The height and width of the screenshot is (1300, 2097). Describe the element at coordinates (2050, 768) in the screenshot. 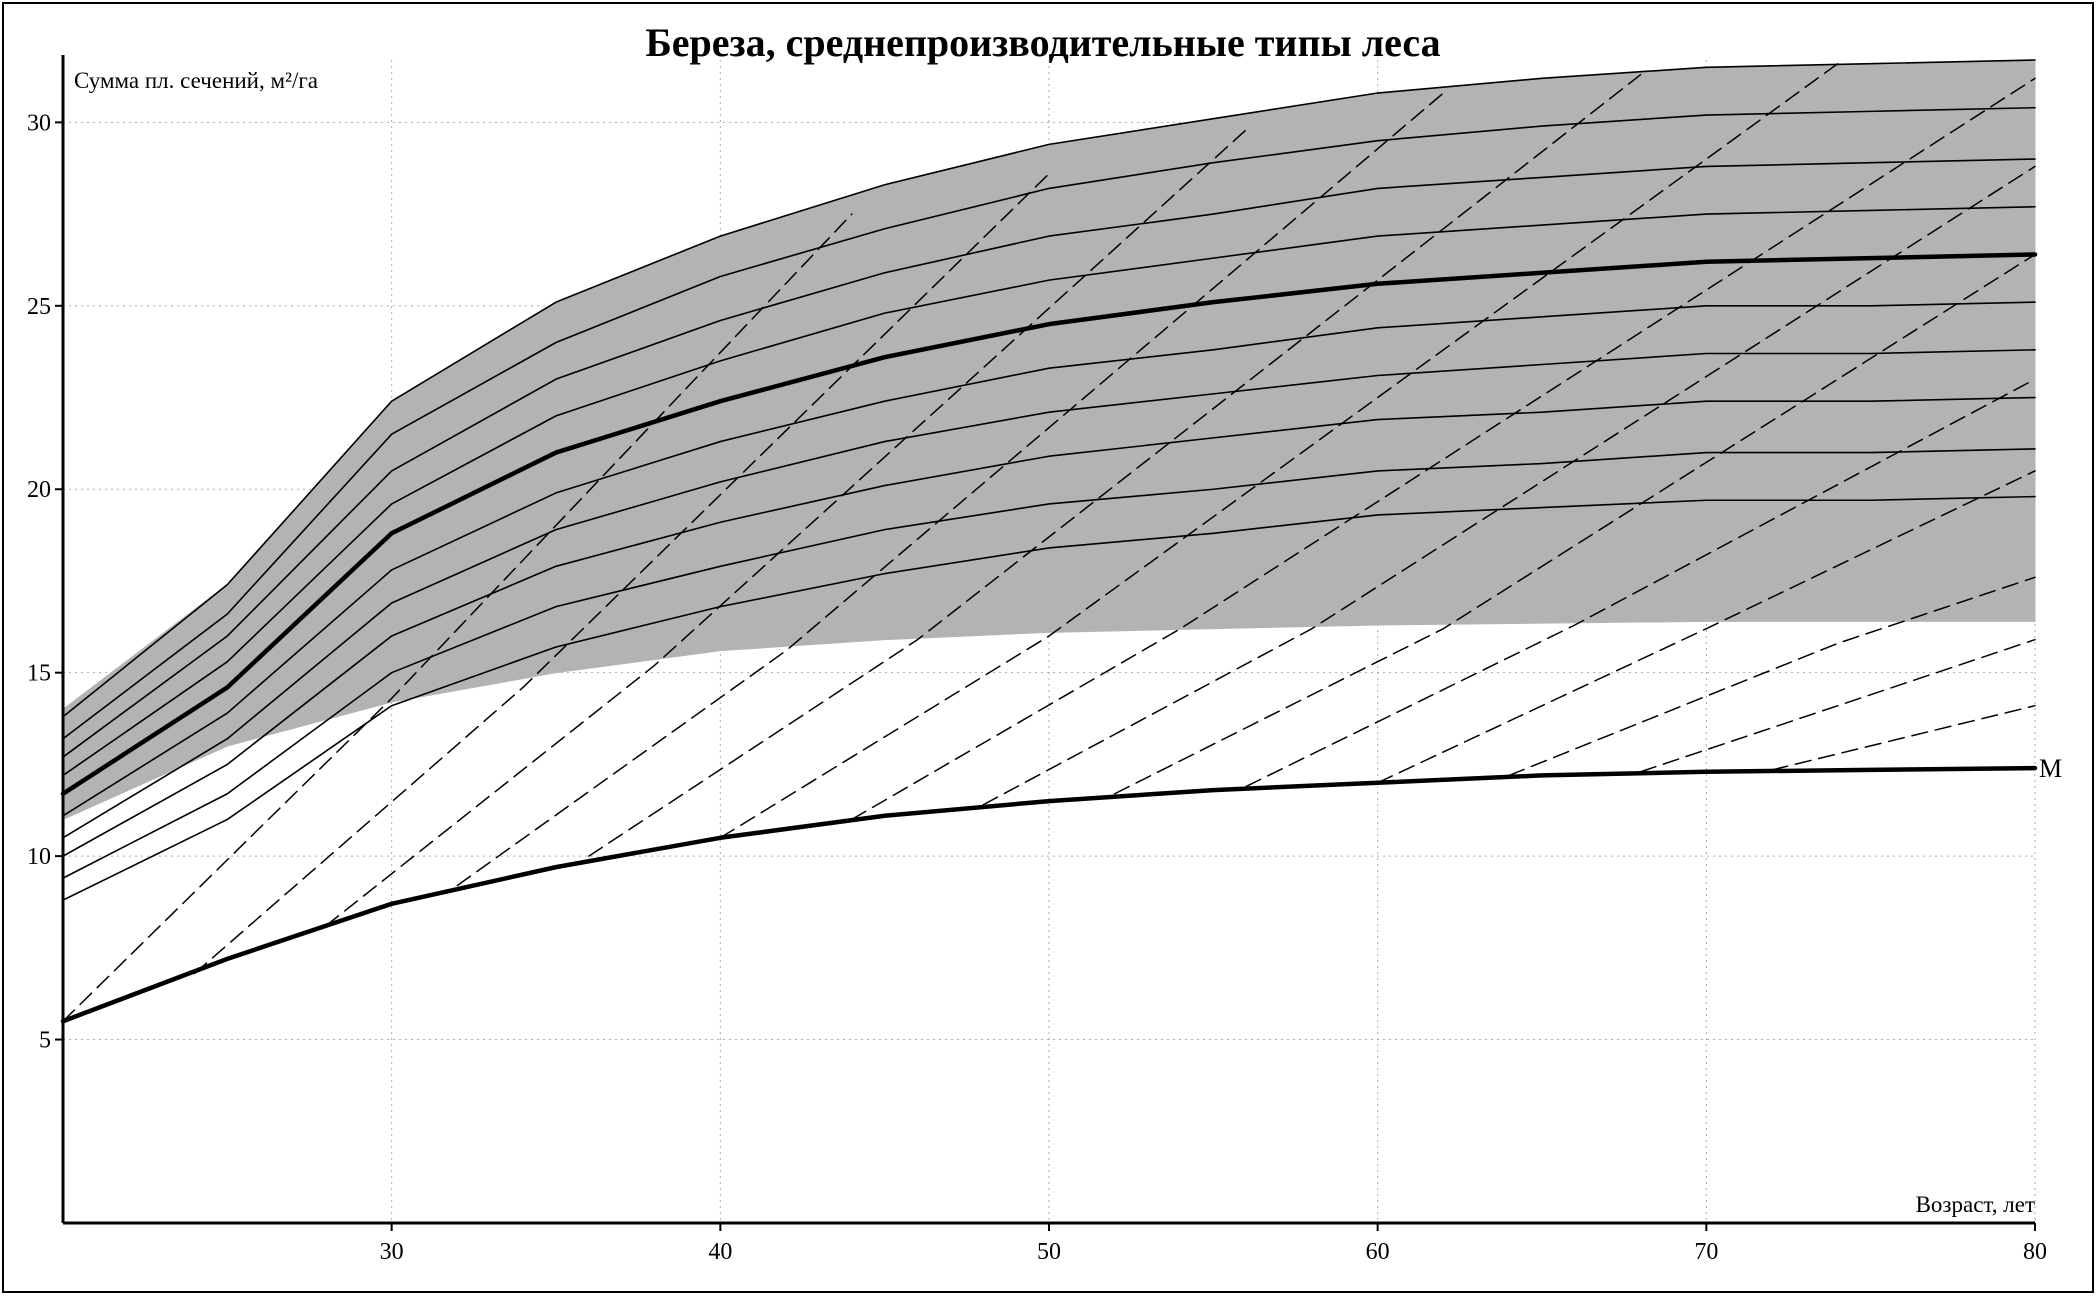

I see `annotation: M` at that location.